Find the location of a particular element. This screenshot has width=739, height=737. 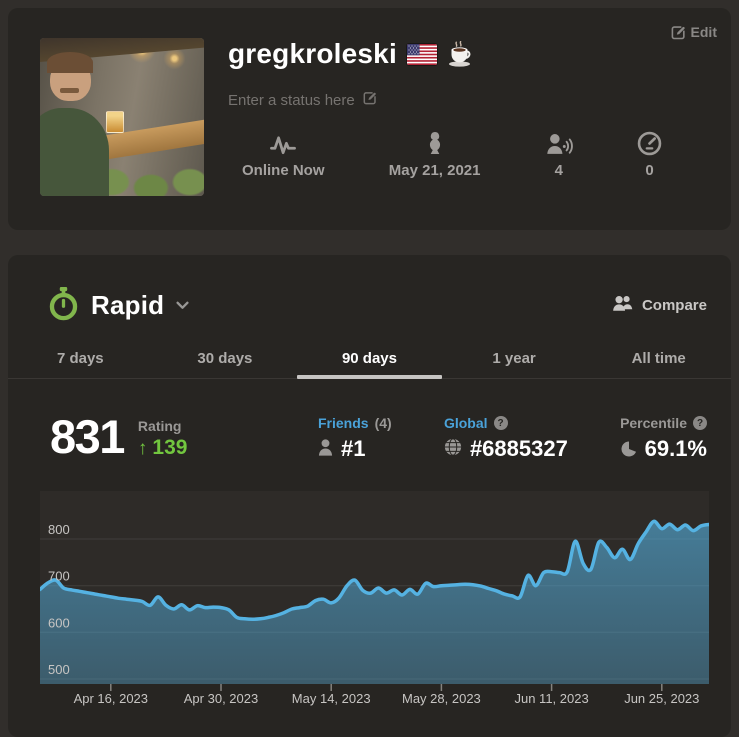

rapid-stopwatch-icon is located at coordinates (63, 305).